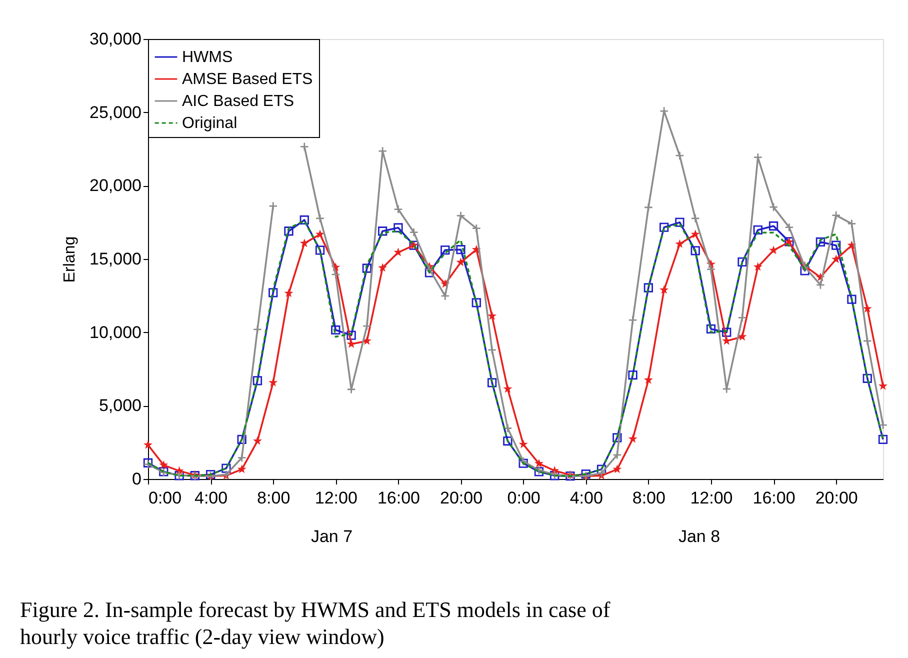 The image size is (908, 658). Describe the element at coordinates (207, 57) in the screenshot. I see `legend-label: HWMS` at that location.